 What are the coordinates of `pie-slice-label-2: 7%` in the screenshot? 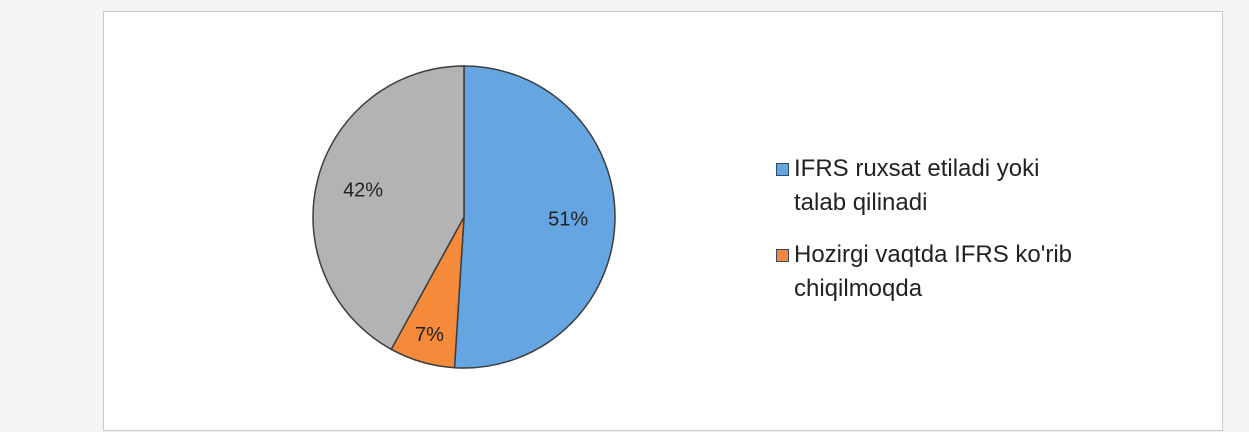 It's located at (429, 335).